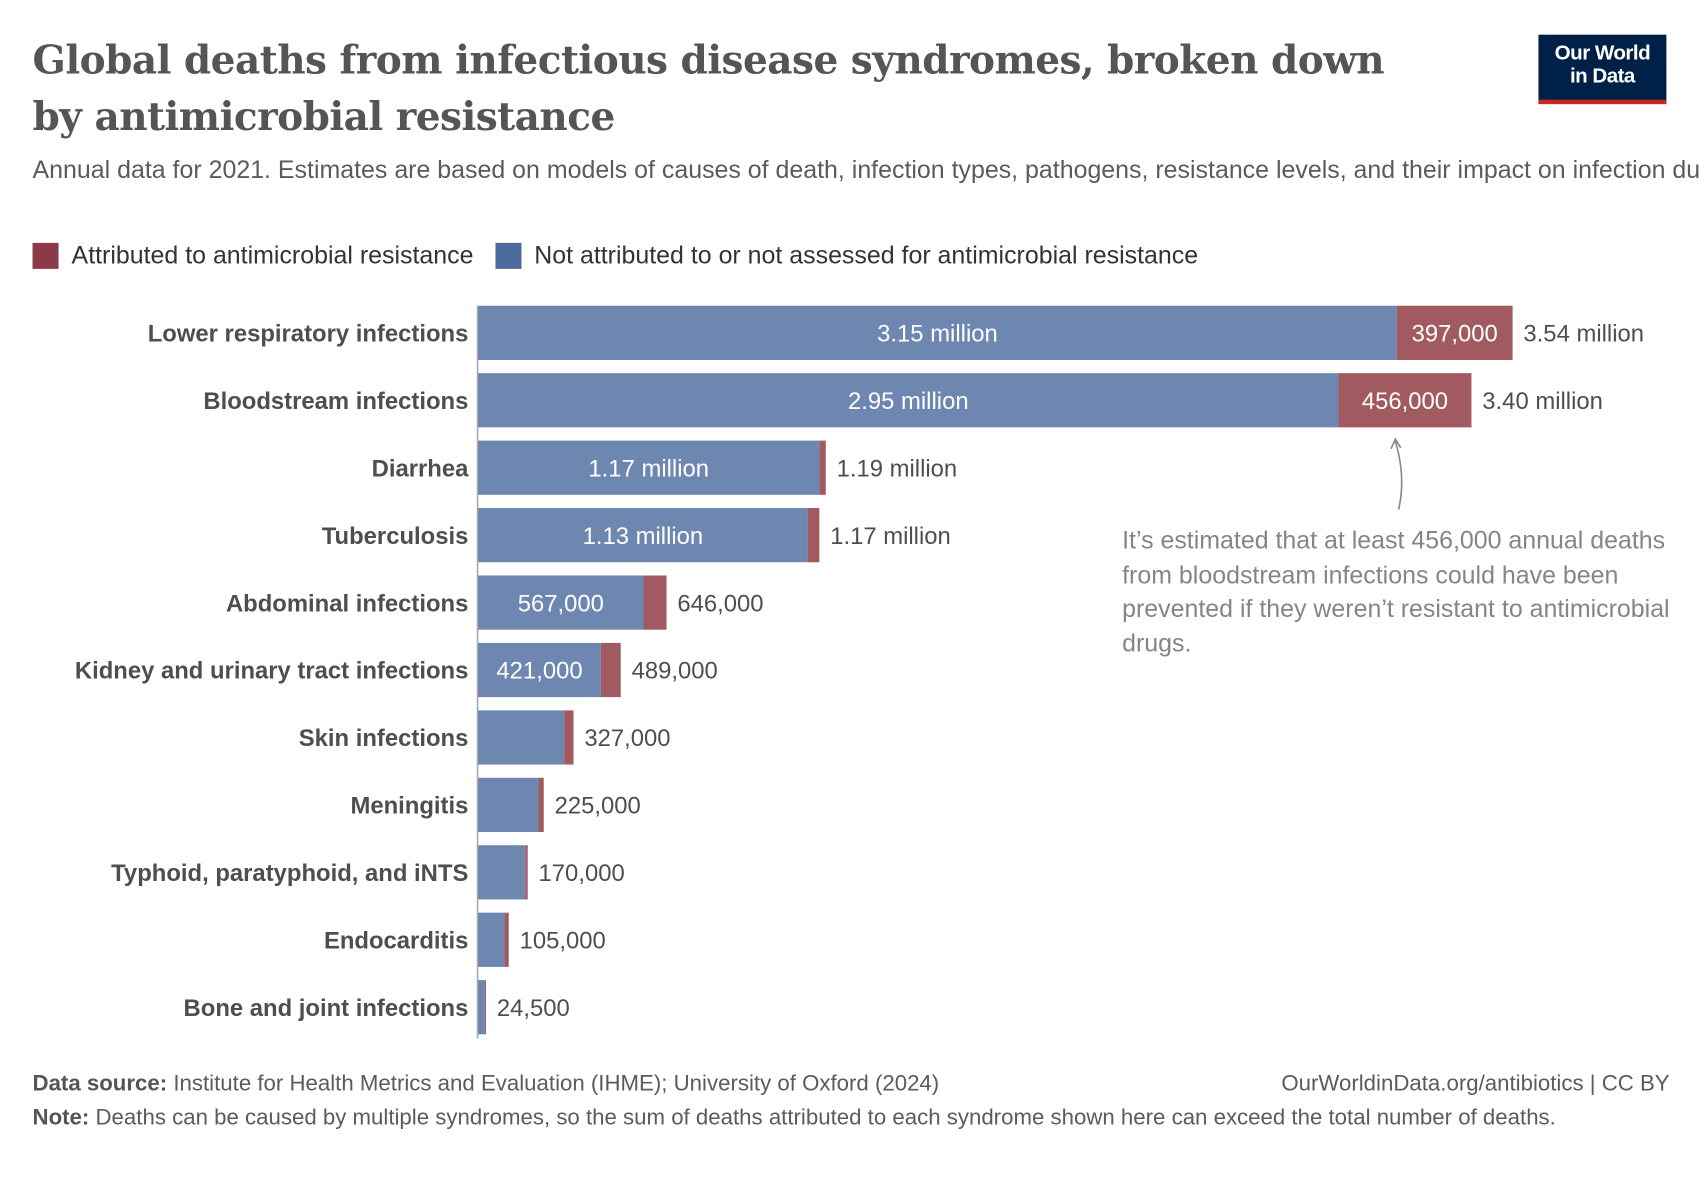  Describe the element at coordinates (1475, 1084) in the screenshot. I see `source-url-link: OurWorldinData.org/antibiotics | CC BY` at that location.